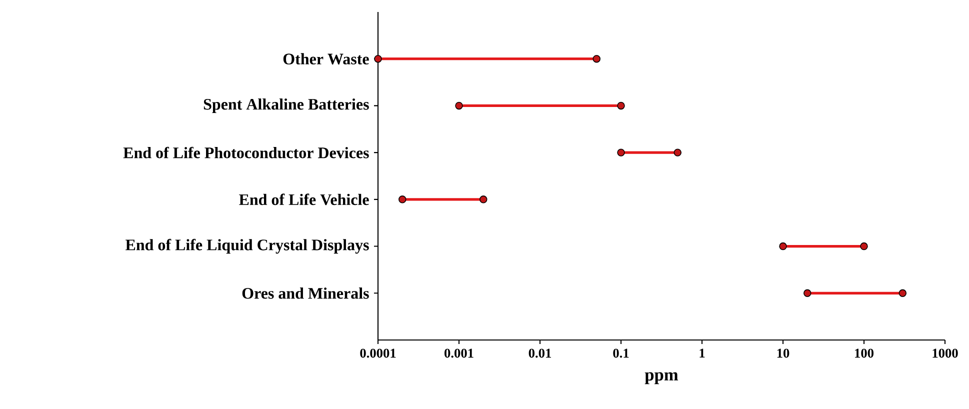 This screenshot has height=409, width=969. Describe the element at coordinates (702, 353) in the screenshot. I see `x-tick-label: 1` at that location.